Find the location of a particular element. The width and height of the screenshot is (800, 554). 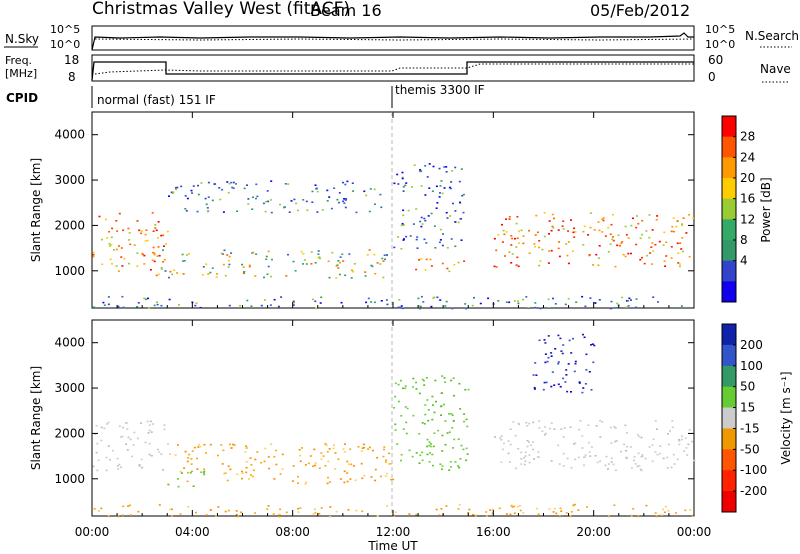

time-axis-title: Time UT is located at coordinates (392, 546).